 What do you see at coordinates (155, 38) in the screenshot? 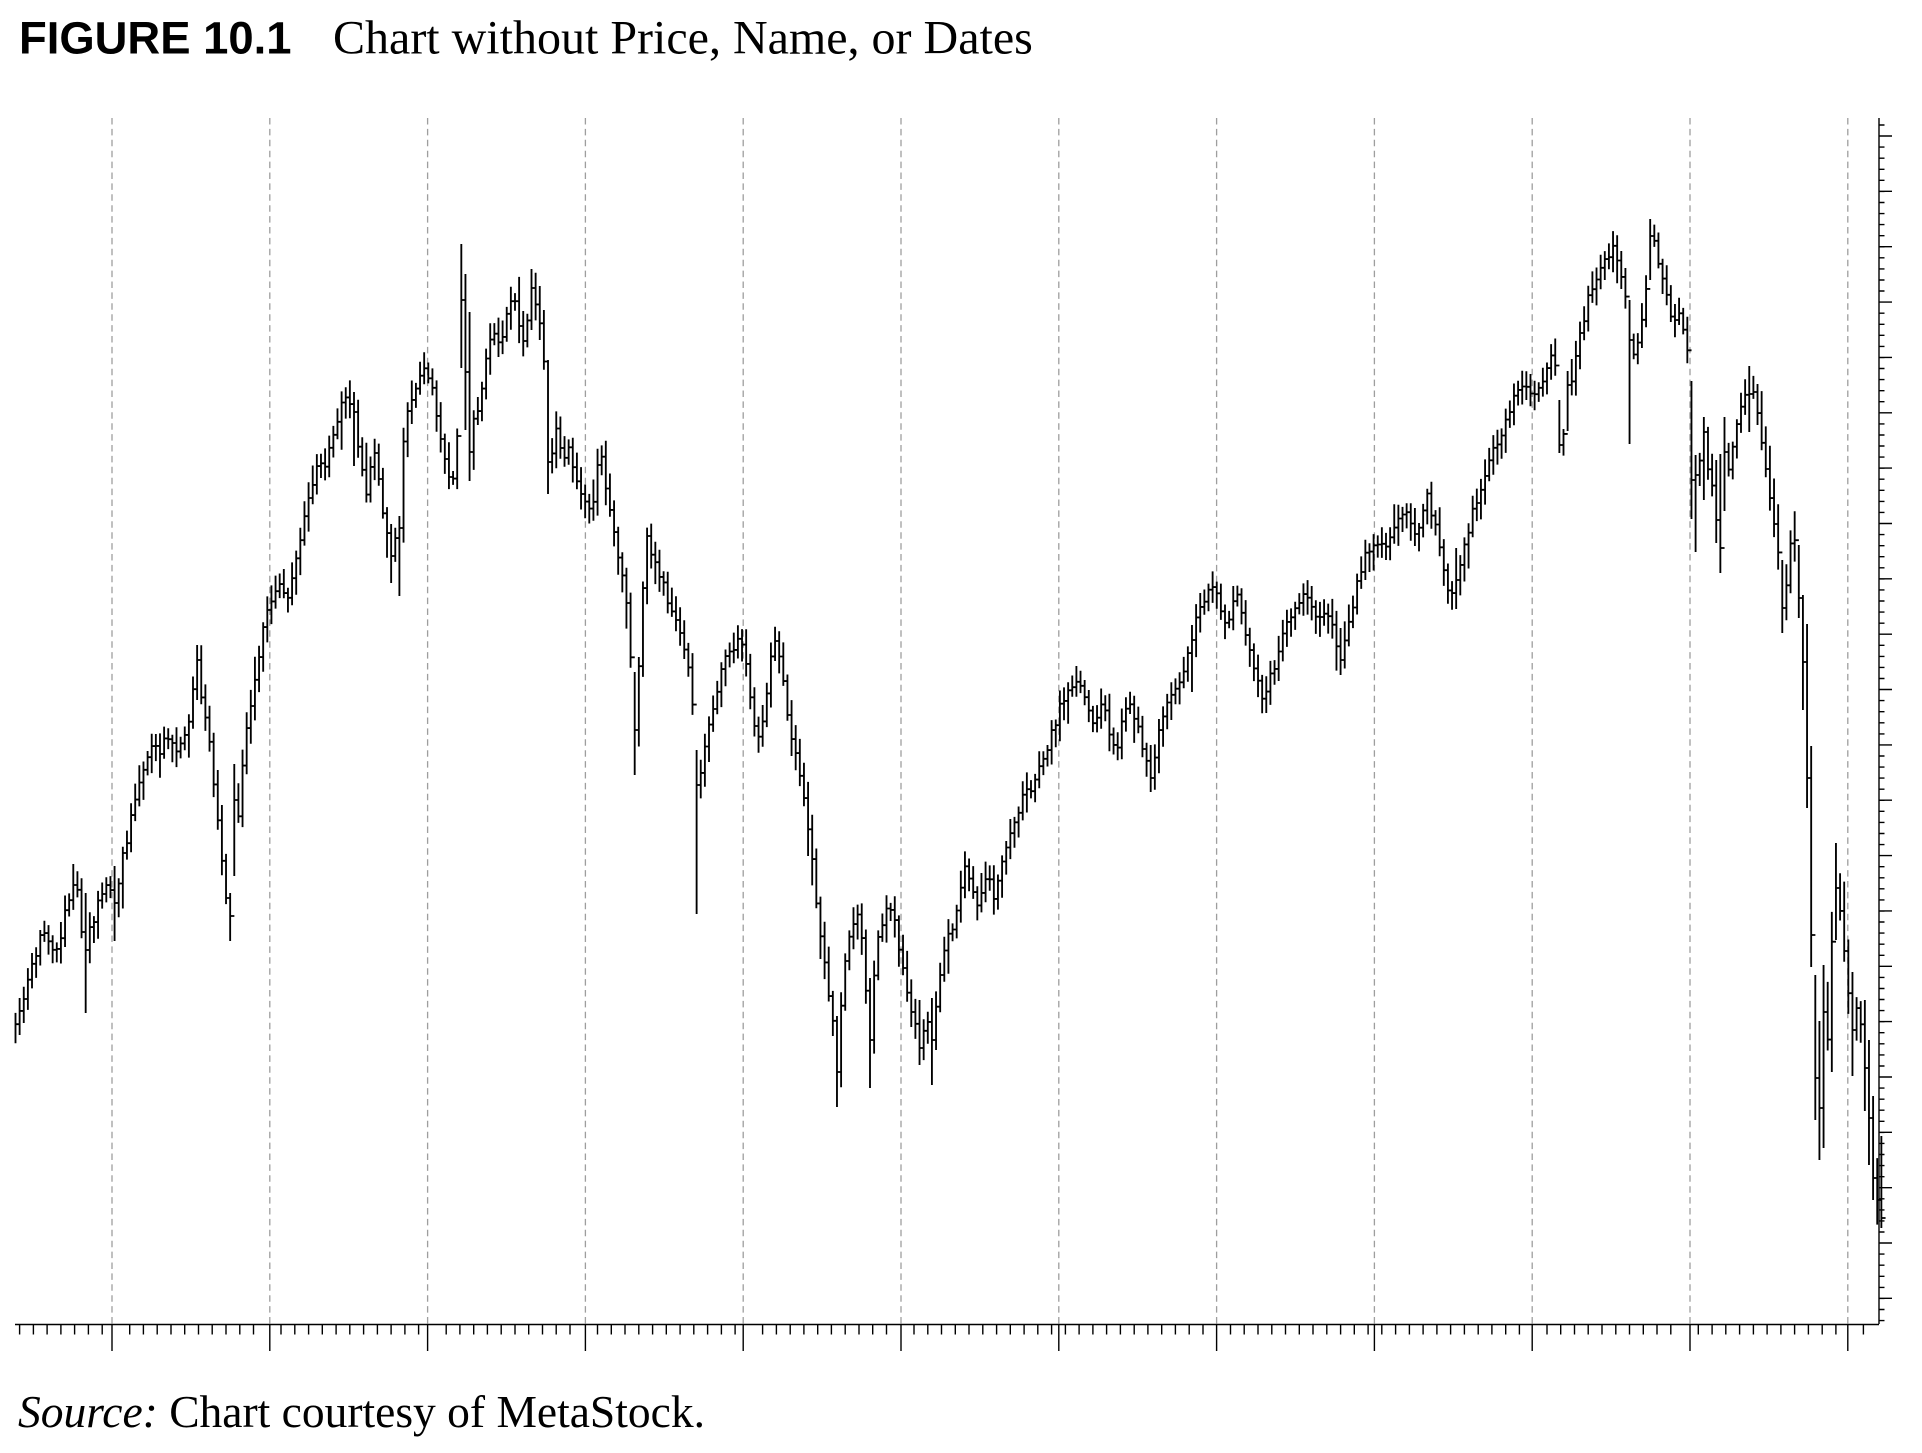
I see `svg-text: FIGURE 10.1` at bounding box center [155, 38].